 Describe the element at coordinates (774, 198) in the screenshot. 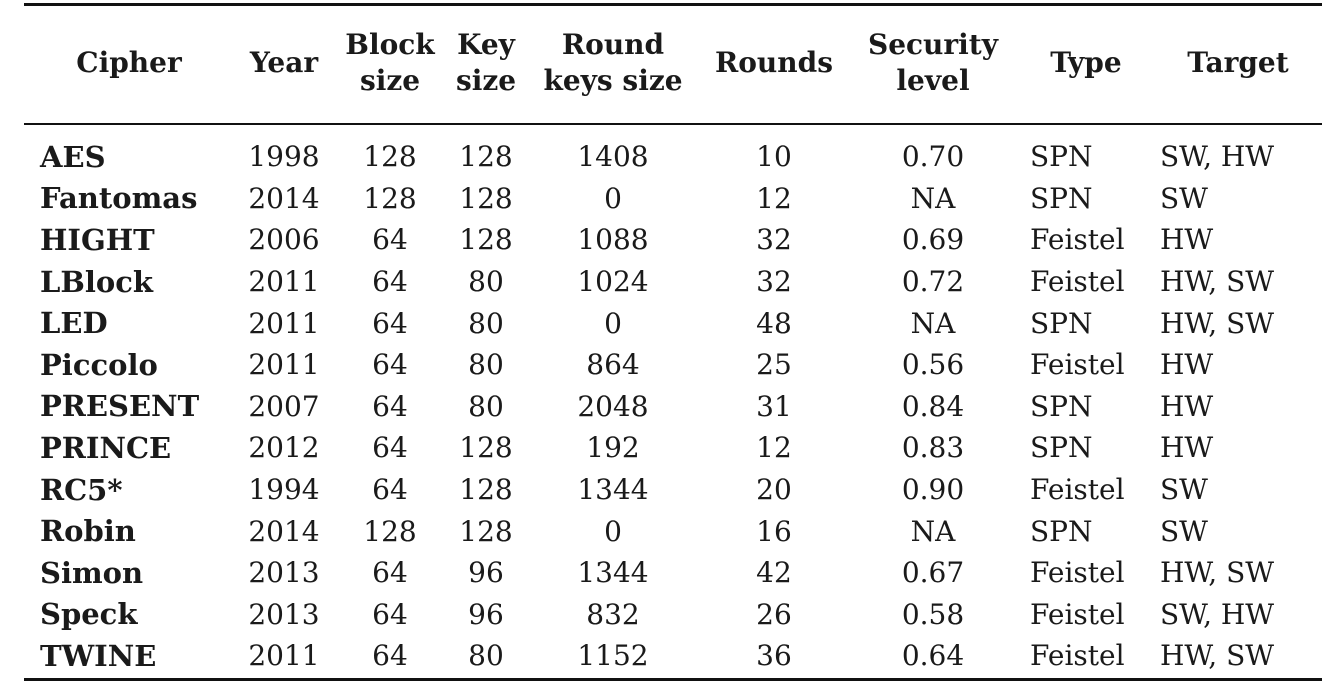

I see `cell-rounds: 12` at that location.